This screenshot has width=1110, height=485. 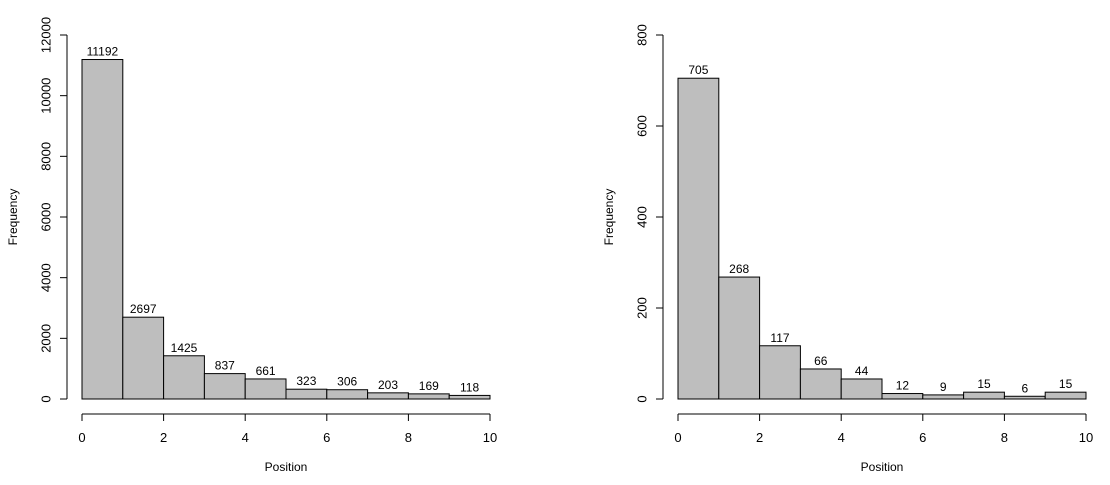 What do you see at coordinates (388, 385) in the screenshot?
I see `bar-value-label: 203` at bounding box center [388, 385].